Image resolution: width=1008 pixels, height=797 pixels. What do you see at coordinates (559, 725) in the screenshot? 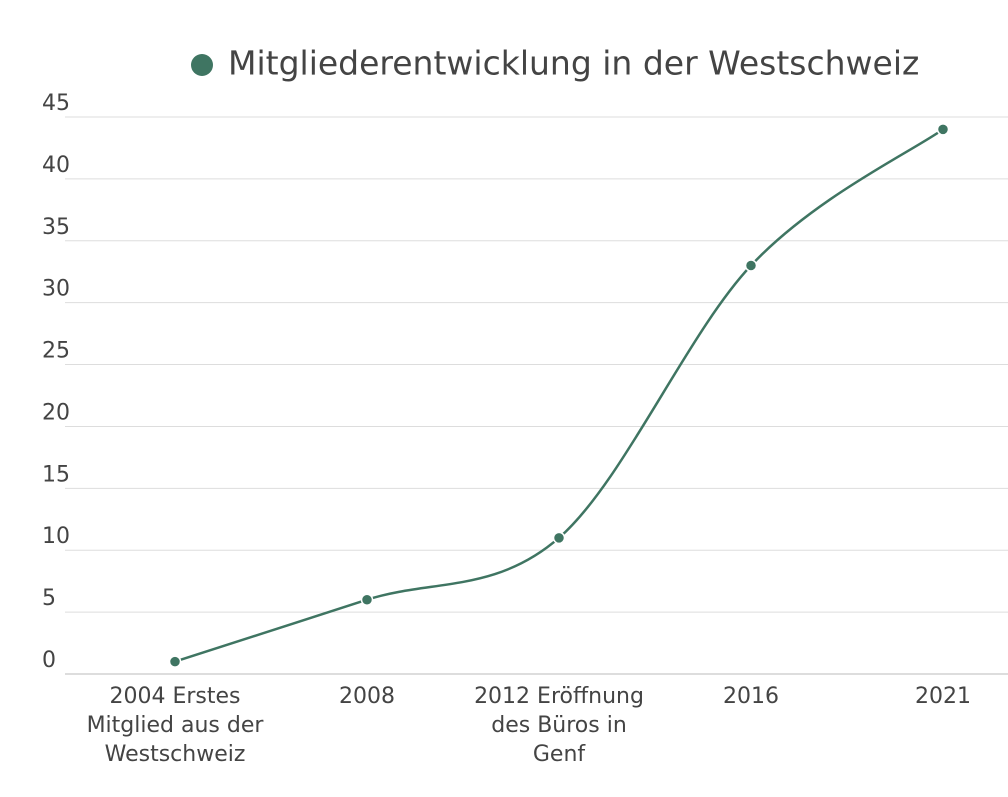
I see `x-tick-label: 2012 Eröffnung des Büros in Genf` at bounding box center [559, 725].